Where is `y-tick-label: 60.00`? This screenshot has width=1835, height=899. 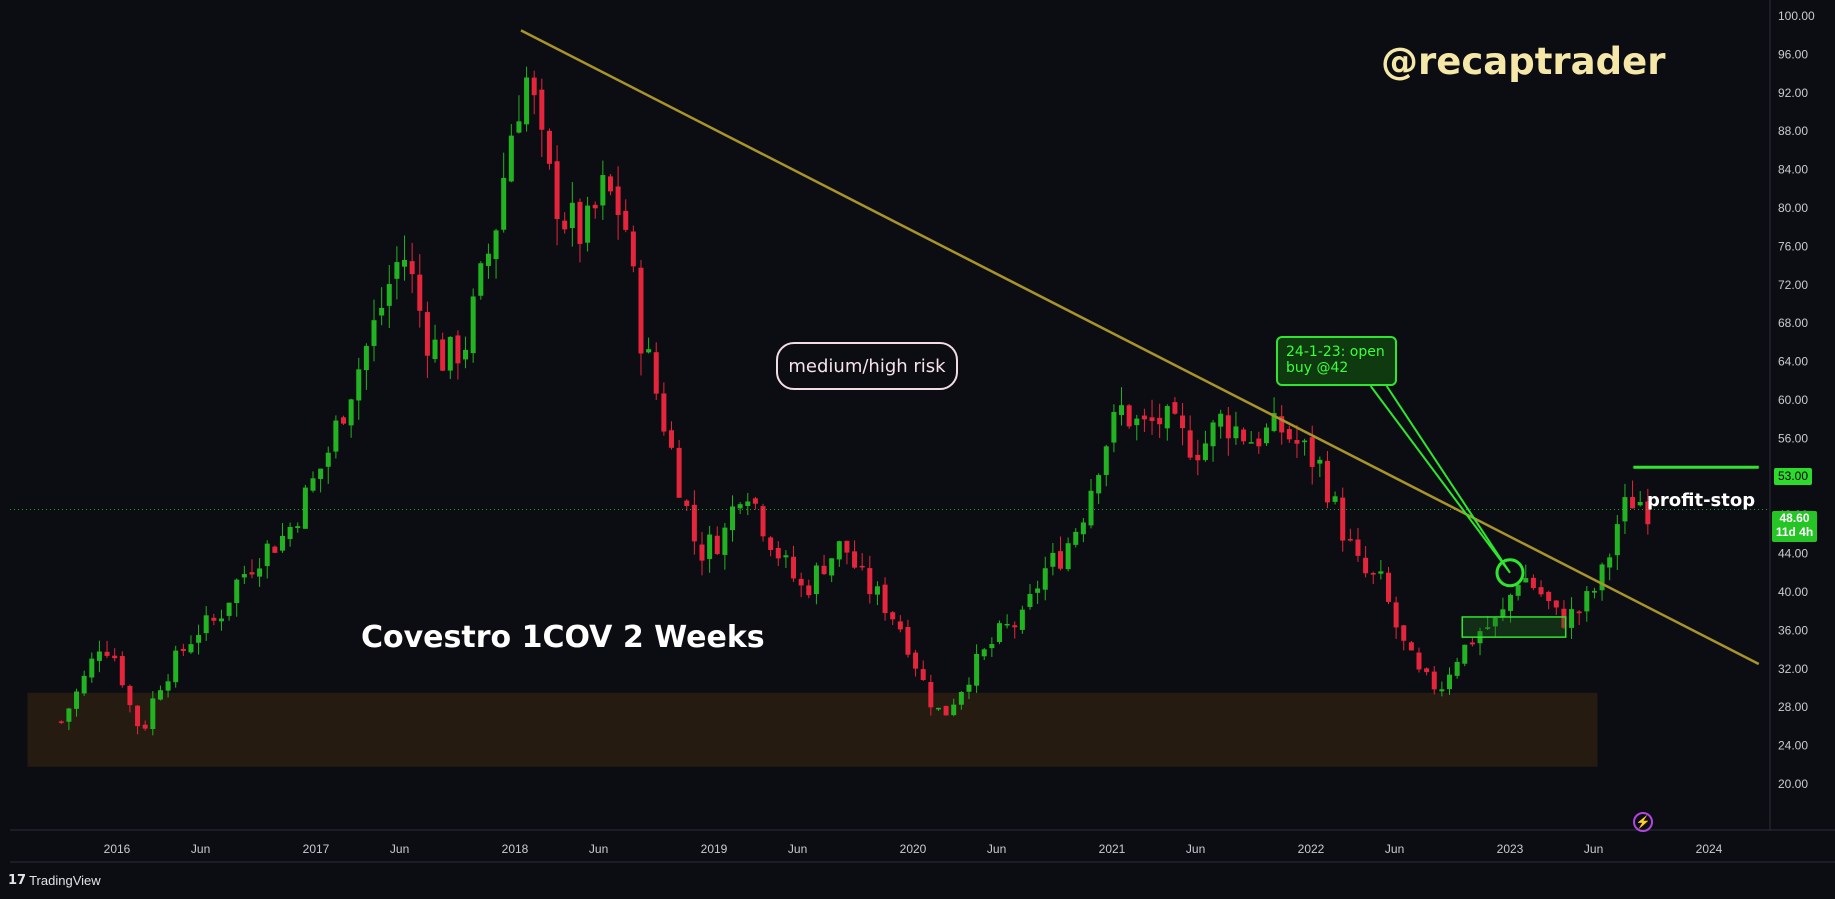 y-tick-label: 60.00 is located at coordinates (1793, 400).